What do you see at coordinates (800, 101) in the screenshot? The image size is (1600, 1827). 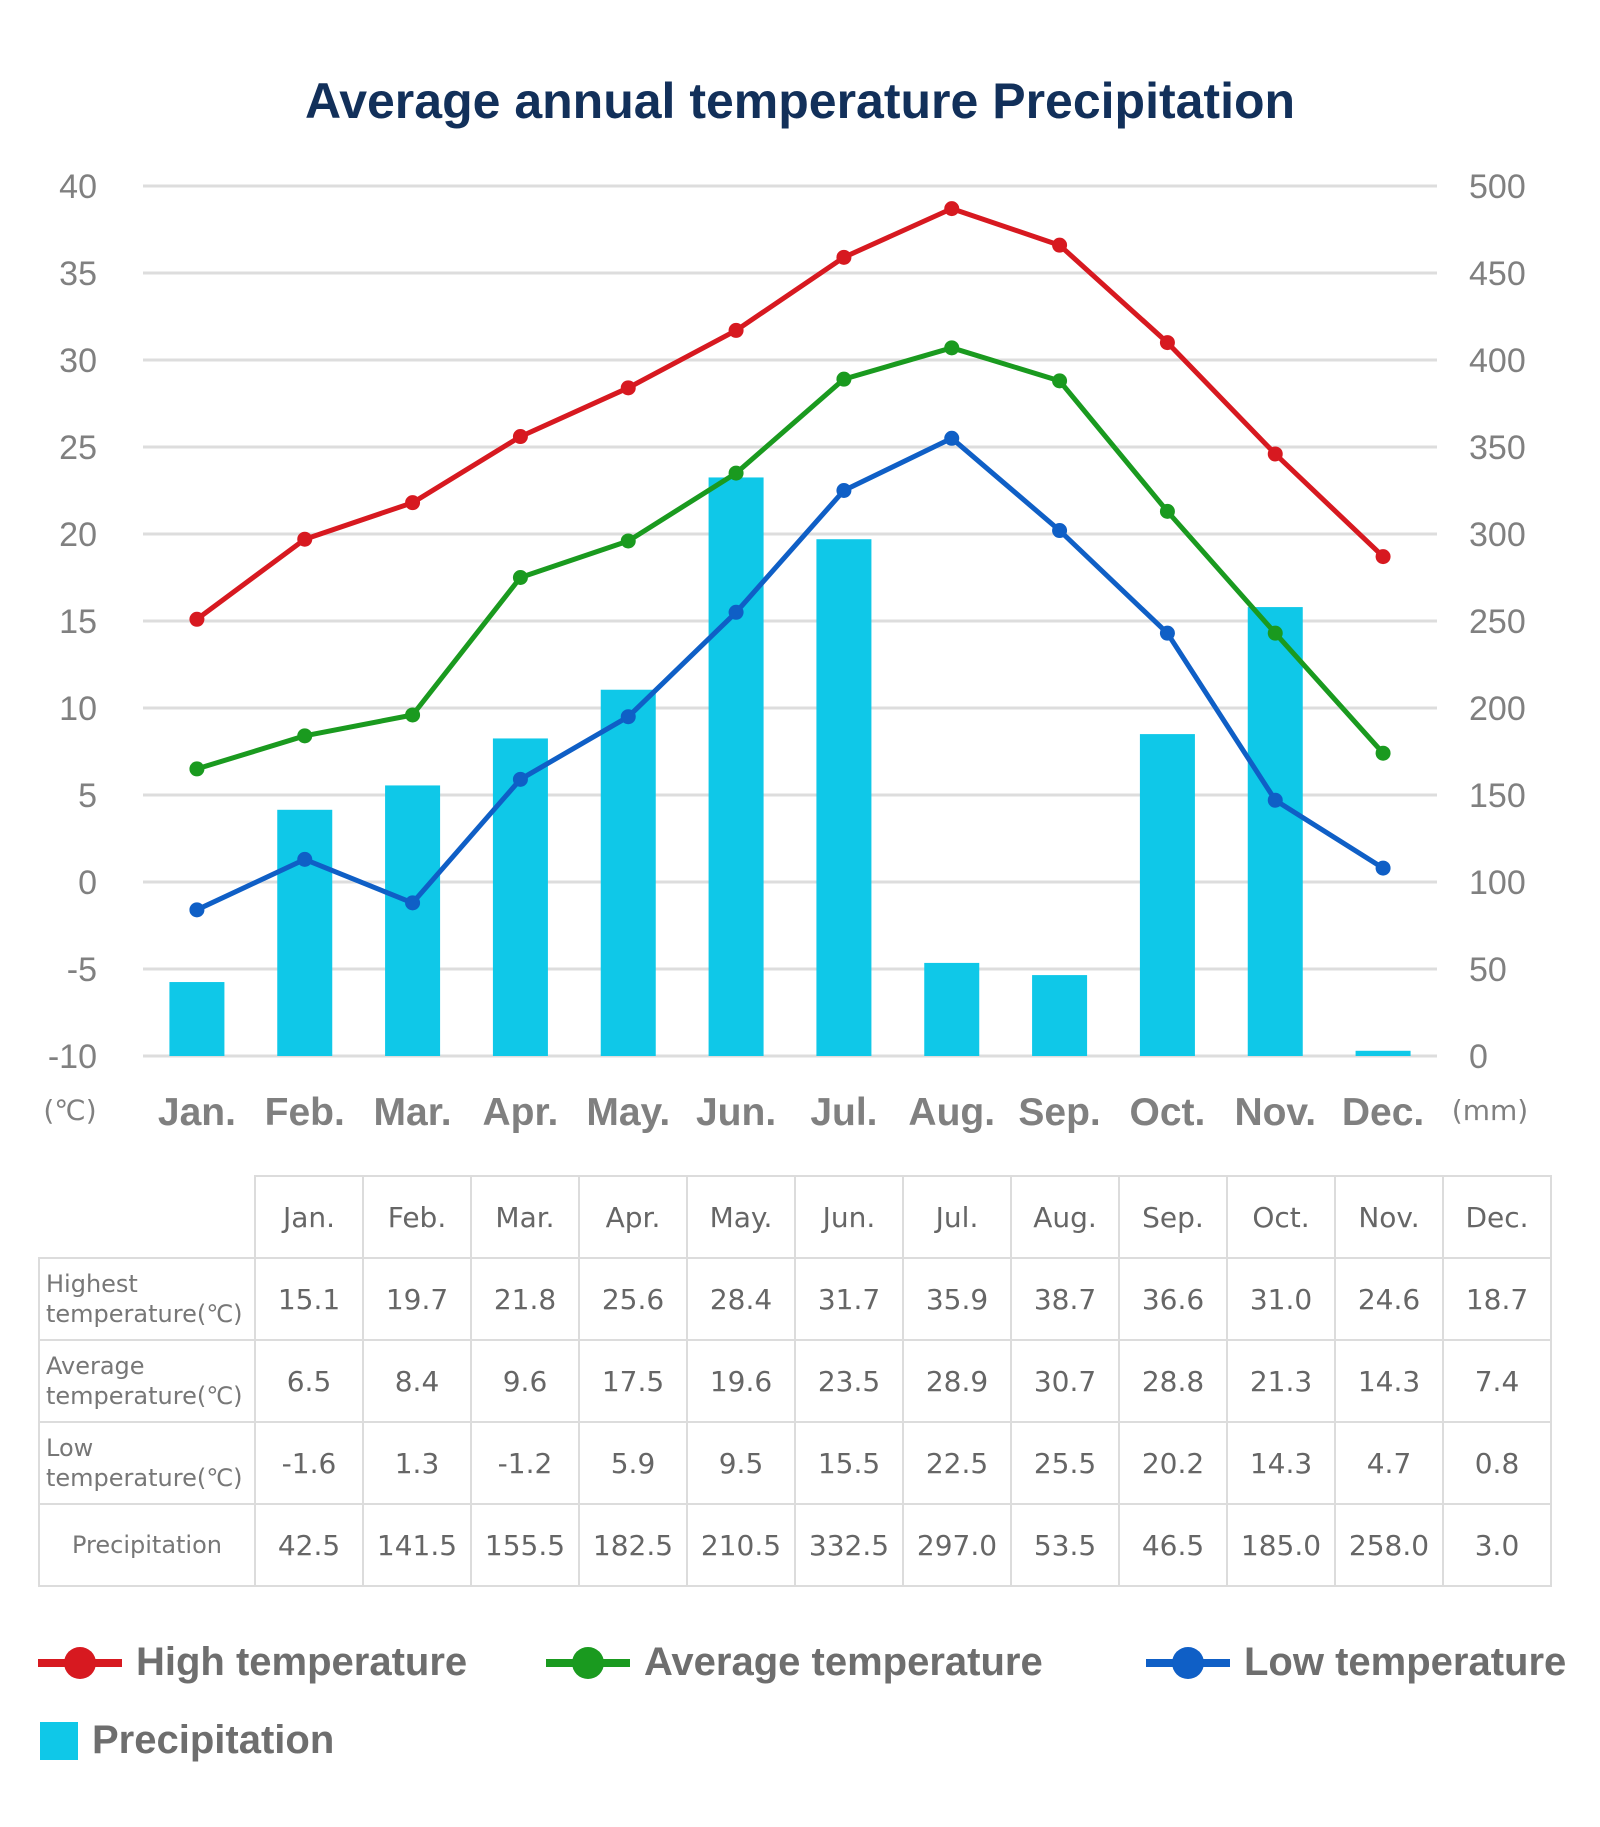 I see `chart-title: Average annual temperature Precipitation` at bounding box center [800, 101].